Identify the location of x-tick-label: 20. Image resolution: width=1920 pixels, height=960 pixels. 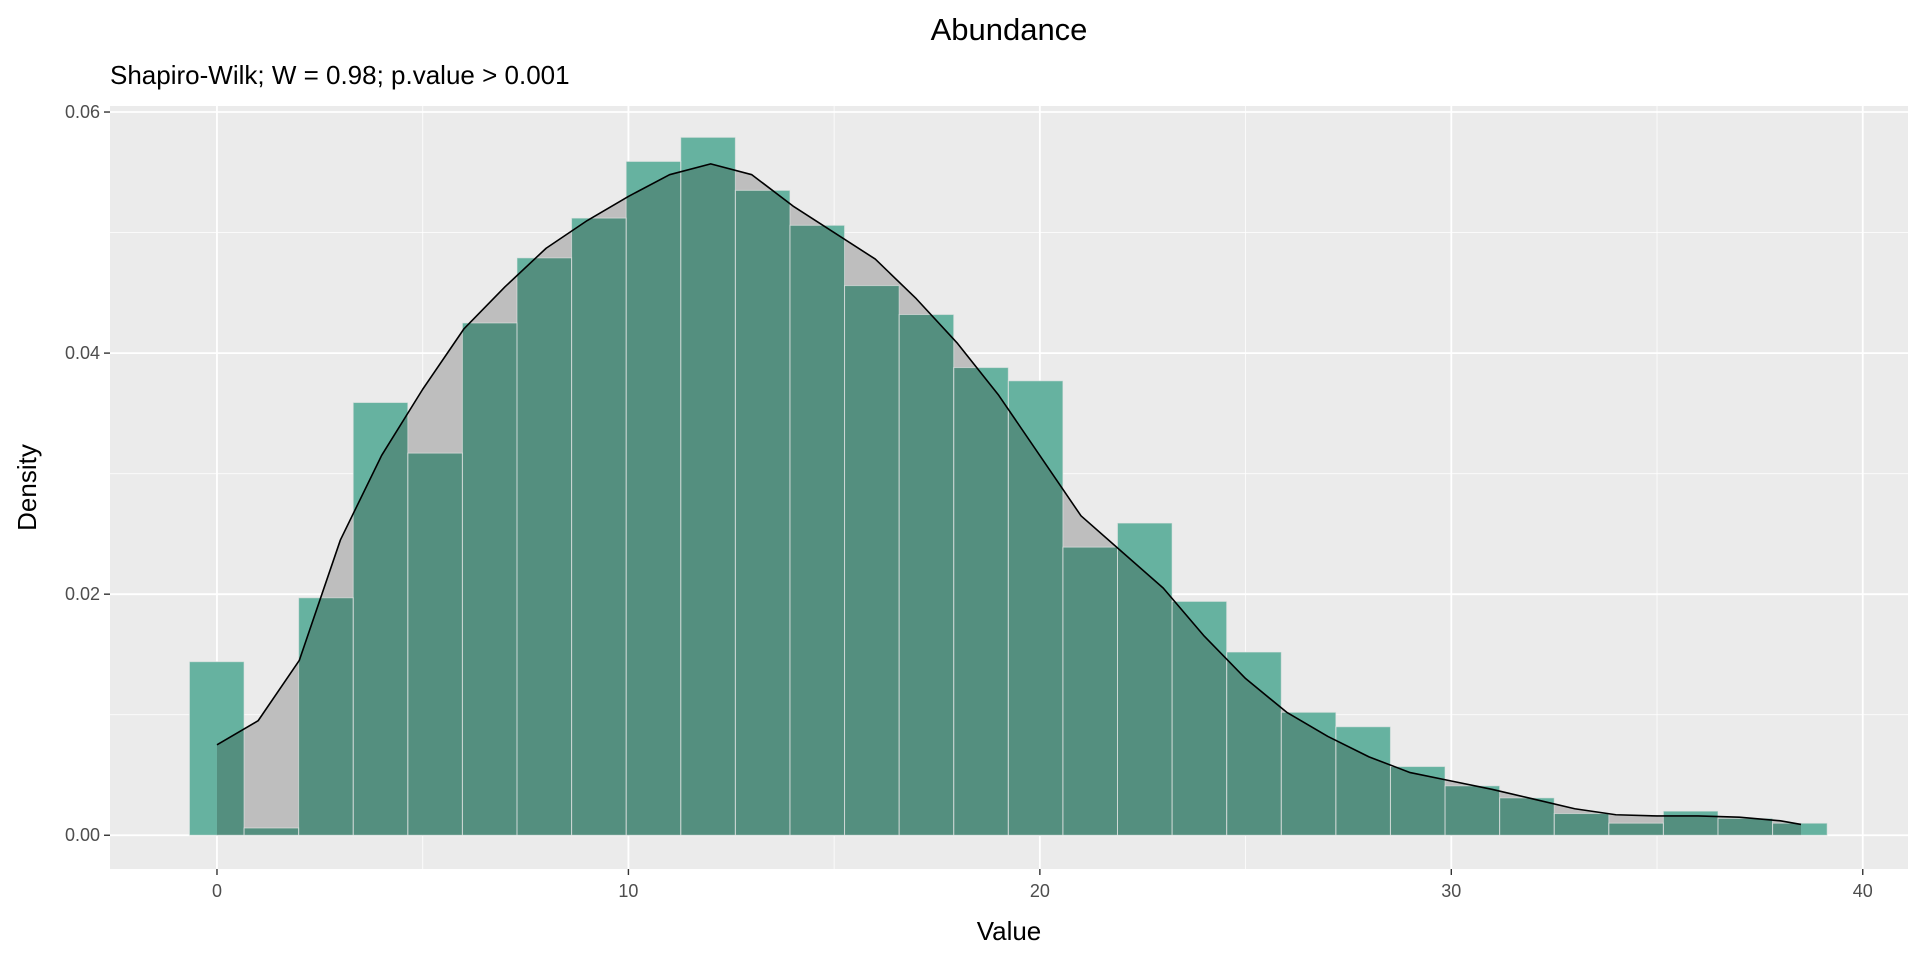
(1040, 891).